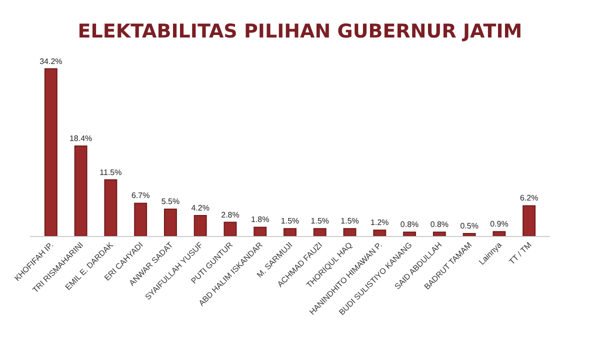 This screenshot has width=600, height=346. Describe the element at coordinates (200, 207) in the screenshot. I see `data-label: 4.2%` at that location.